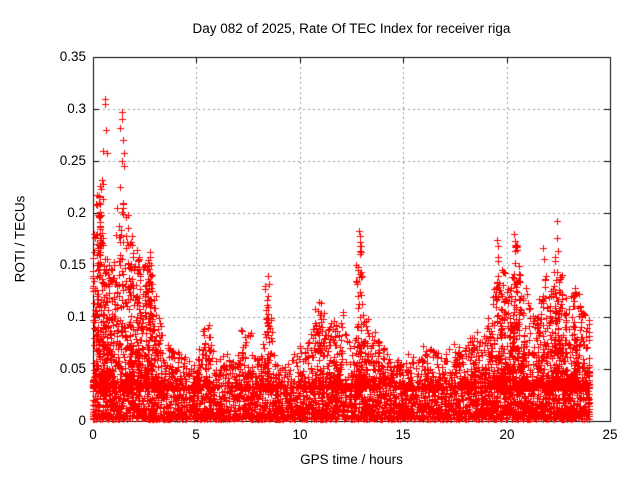  I want to click on y-tick-label-025: 0.25, so click(72, 160).